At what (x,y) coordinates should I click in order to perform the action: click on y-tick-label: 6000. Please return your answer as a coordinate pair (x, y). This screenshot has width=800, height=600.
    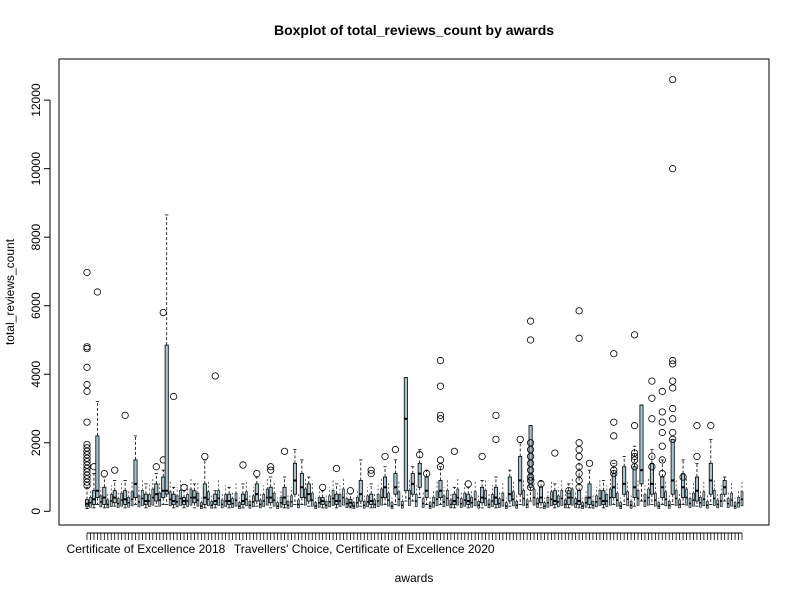
    Looking at the image, I should click on (36, 305).